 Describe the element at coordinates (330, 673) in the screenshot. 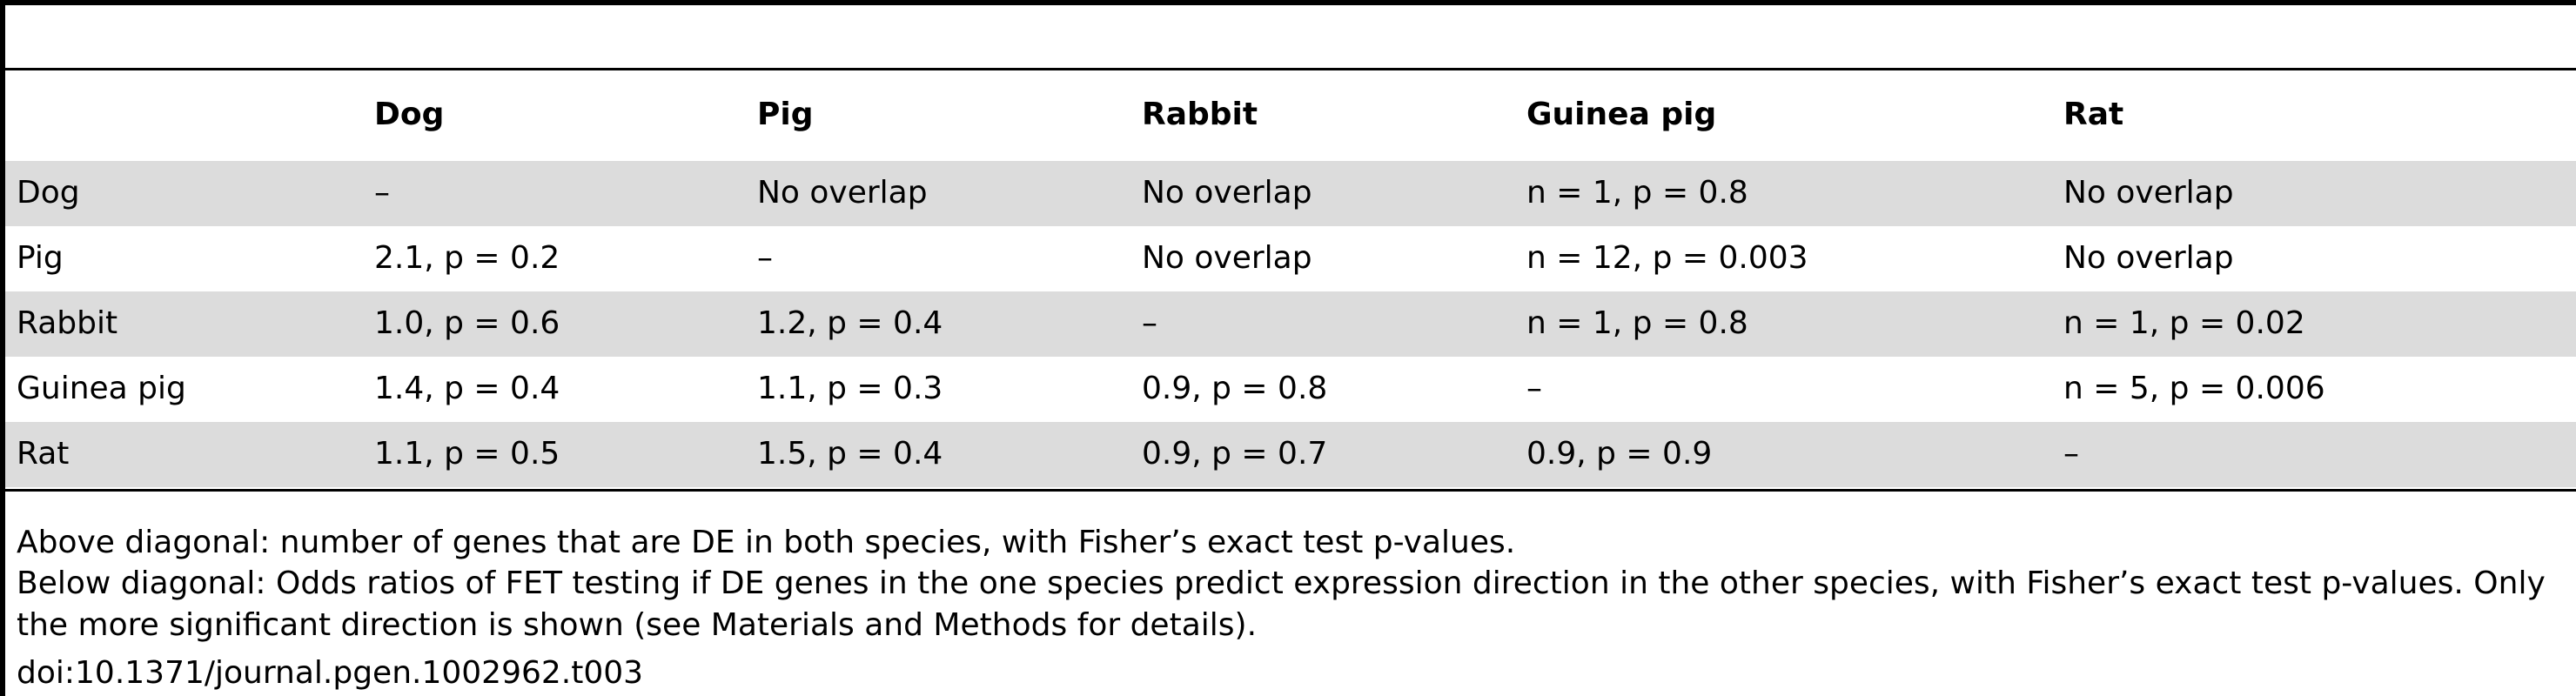

I see `footnote: doi:10.1371/journal.pgen.1002962.t003` at that location.